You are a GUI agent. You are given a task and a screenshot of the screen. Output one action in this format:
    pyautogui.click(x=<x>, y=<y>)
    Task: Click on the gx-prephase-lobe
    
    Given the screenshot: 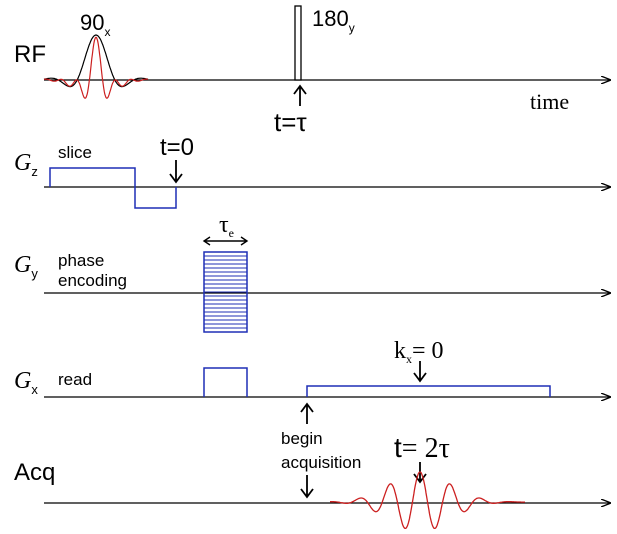 What is the action you would take?
    pyautogui.click(x=225, y=382)
    